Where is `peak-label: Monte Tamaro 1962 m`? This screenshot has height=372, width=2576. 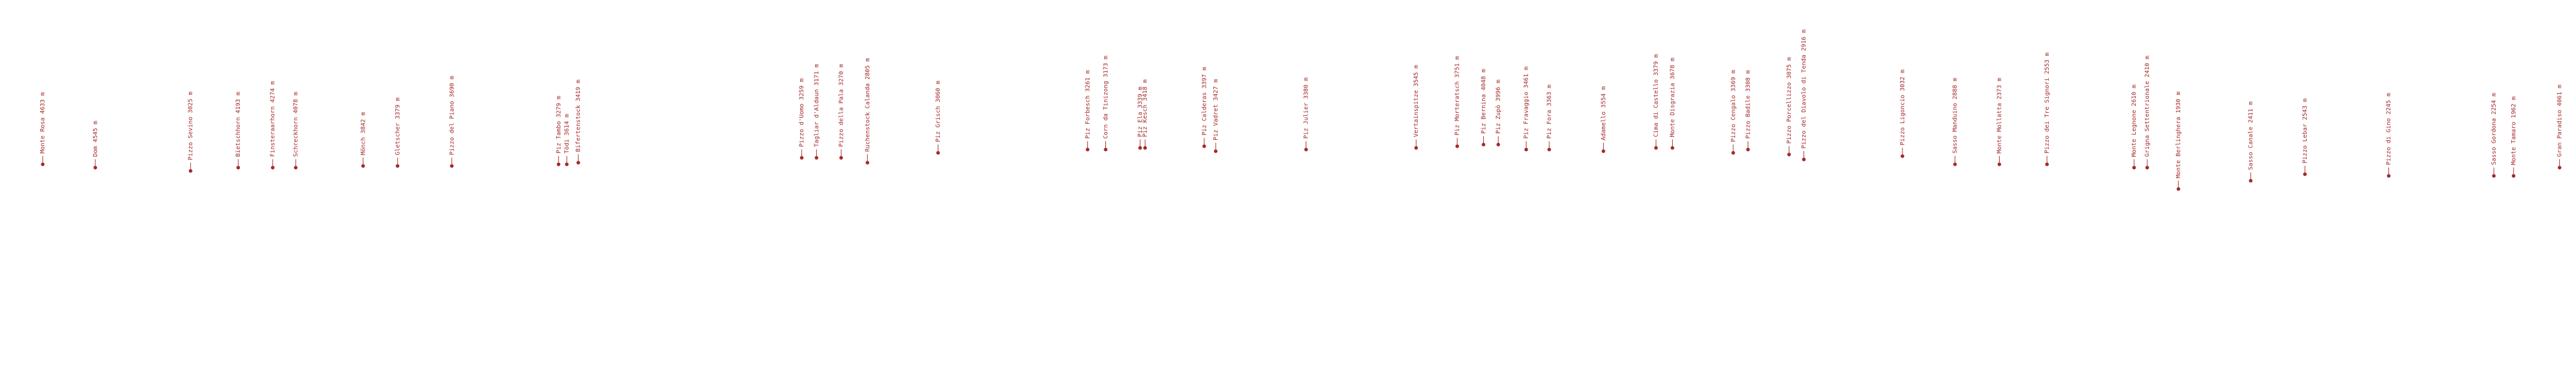 peak-label: Monte Tamaro 1962 m is located at coordinates (2514, 131).